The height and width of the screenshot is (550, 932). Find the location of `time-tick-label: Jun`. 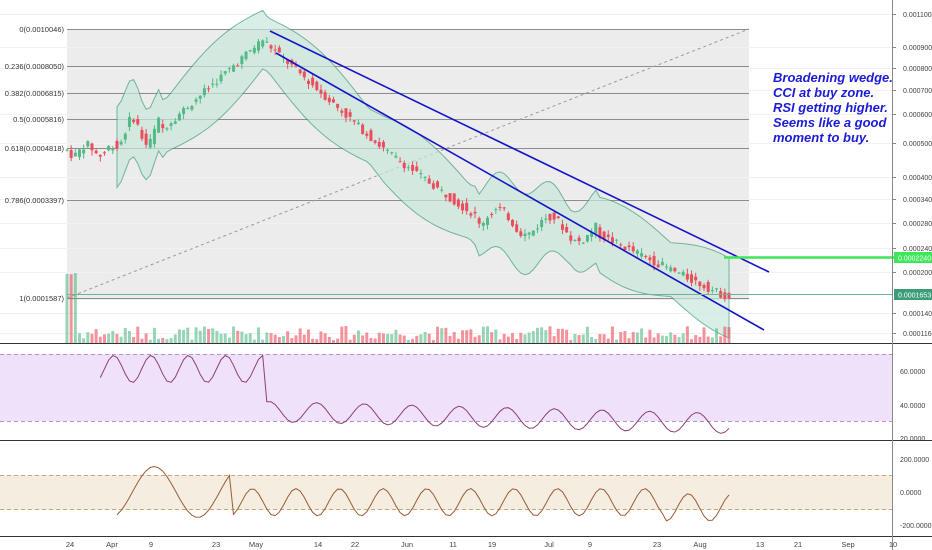

time-tick-label: Jun is located at coordinates (407, 544).